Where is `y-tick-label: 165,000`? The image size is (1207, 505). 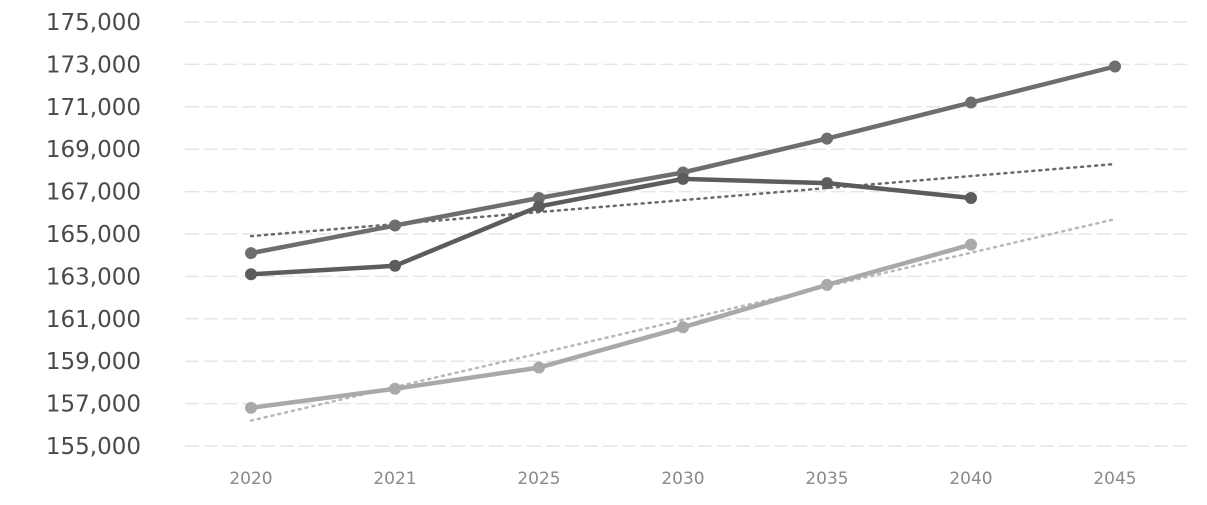
y-tick-label: 165,000 is located at coordinates (93, 235).